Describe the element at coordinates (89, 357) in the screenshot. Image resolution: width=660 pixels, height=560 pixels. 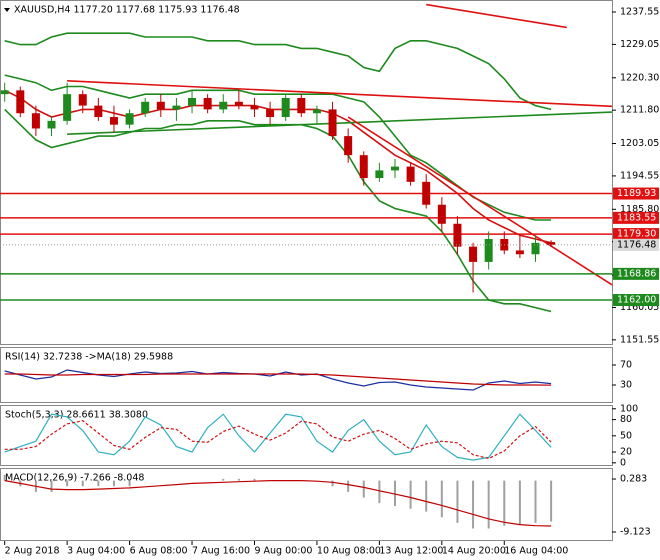
I see `panel-title: RSI(14) 32.7238 ->MA(18) 29.5988` at that location.